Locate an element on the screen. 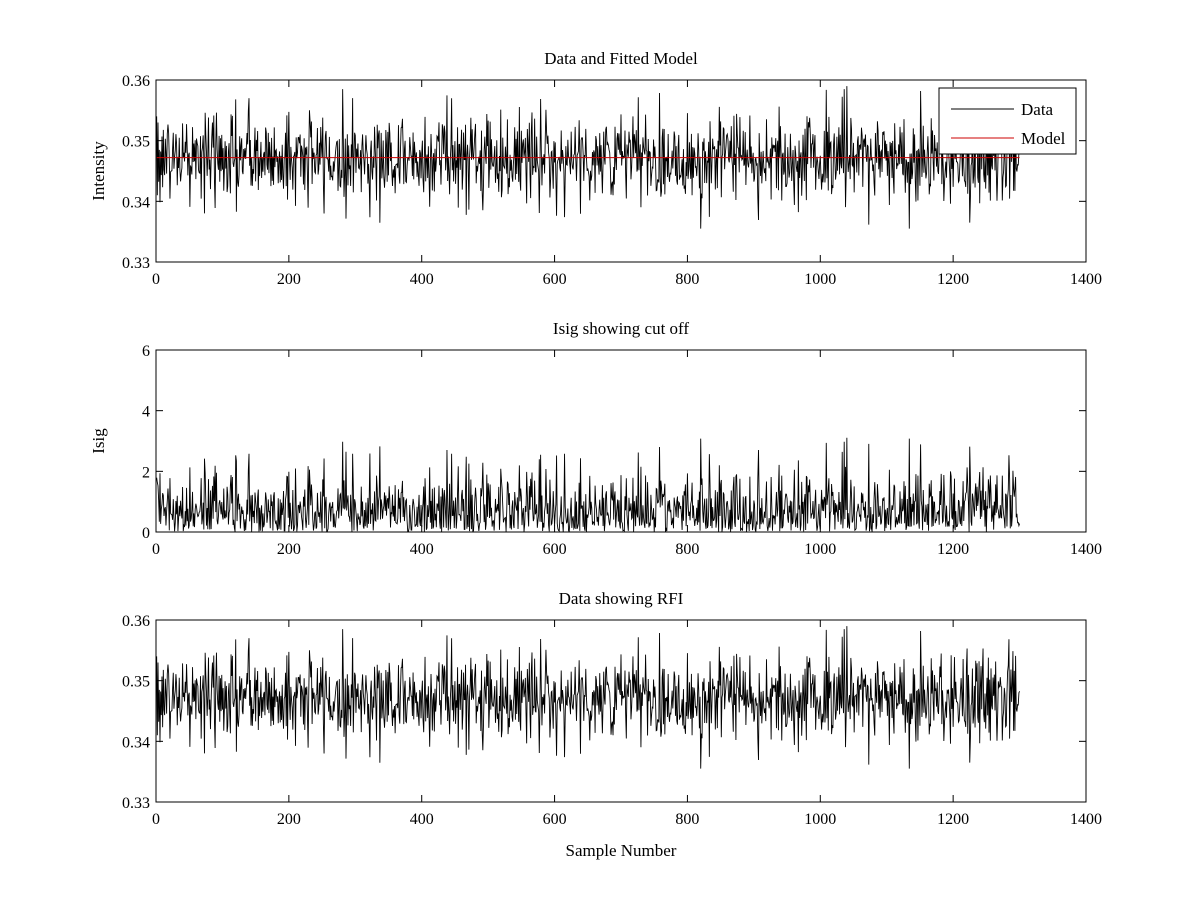 The width and height of the screenshot is (1200, 900). y-tick-label: 4 is located at coordinates (146, 412).